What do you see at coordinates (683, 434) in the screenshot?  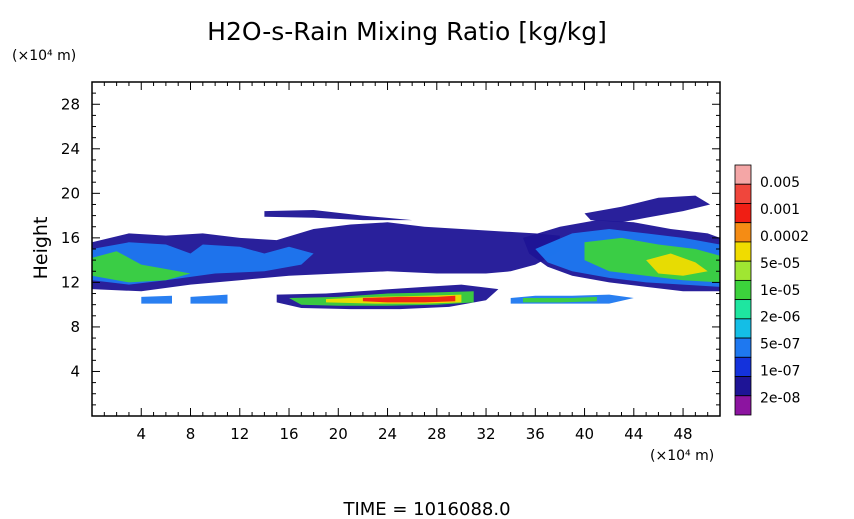 I see `x-tick-label: 48` at bounding box center [683, 434].